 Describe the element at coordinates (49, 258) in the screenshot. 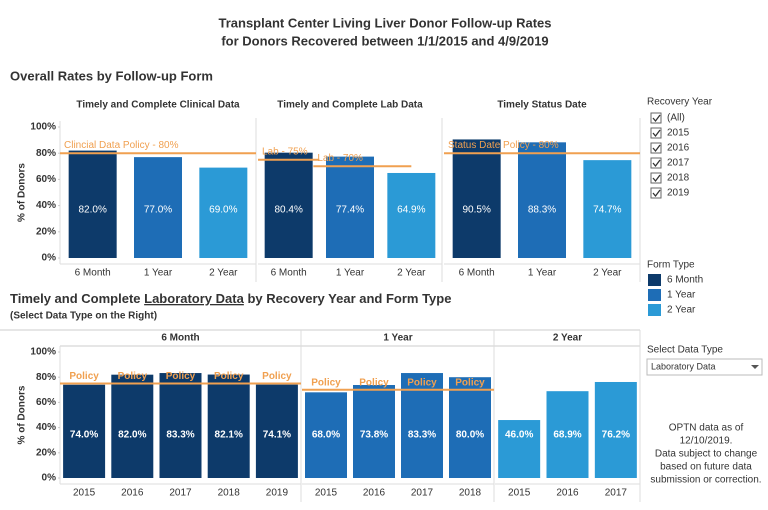

I see `y-tick-label: 0%` at that location.